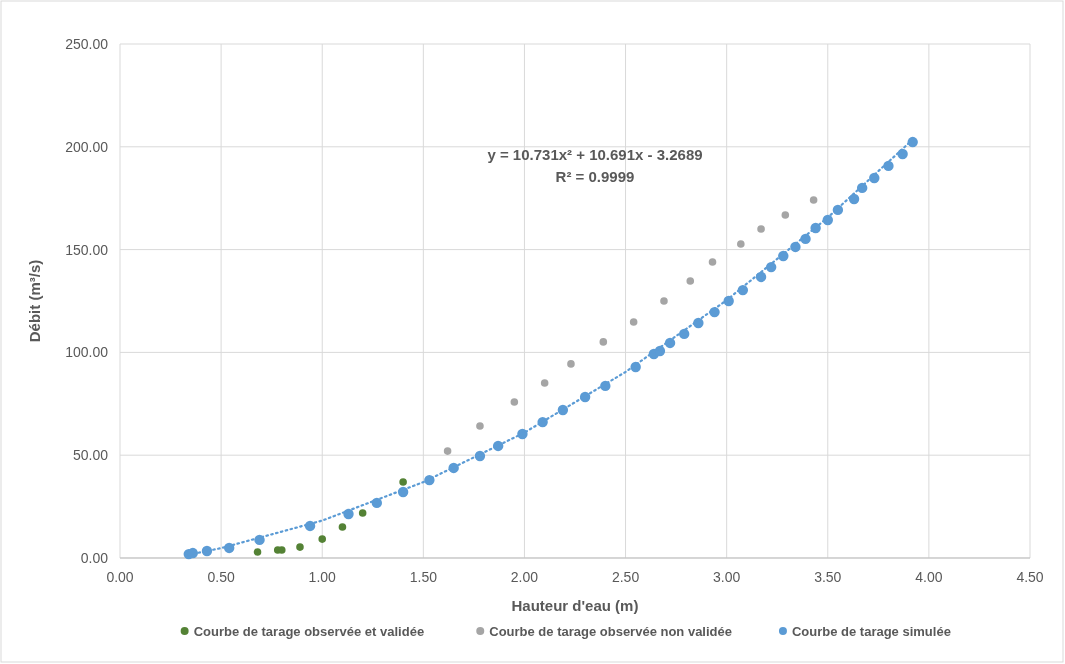  What do you see at coordinates (87, 44) in the screenshot?
I see `y-tick-label: 250.00` at bounding box center [87, 44].